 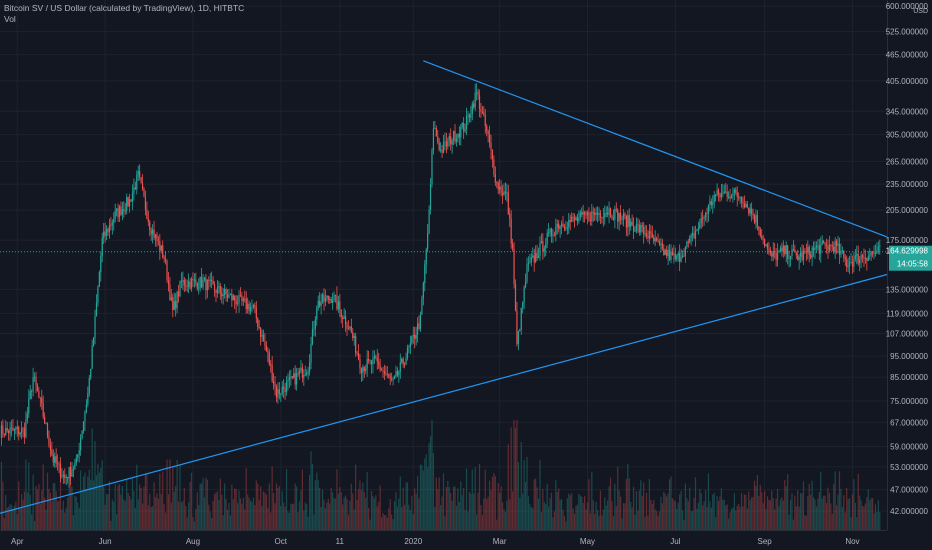 What do you see at coordinates (907, 289) in the screenshot?
I see `price-tick-label: 135.000000` at bounding box center [907, 289].